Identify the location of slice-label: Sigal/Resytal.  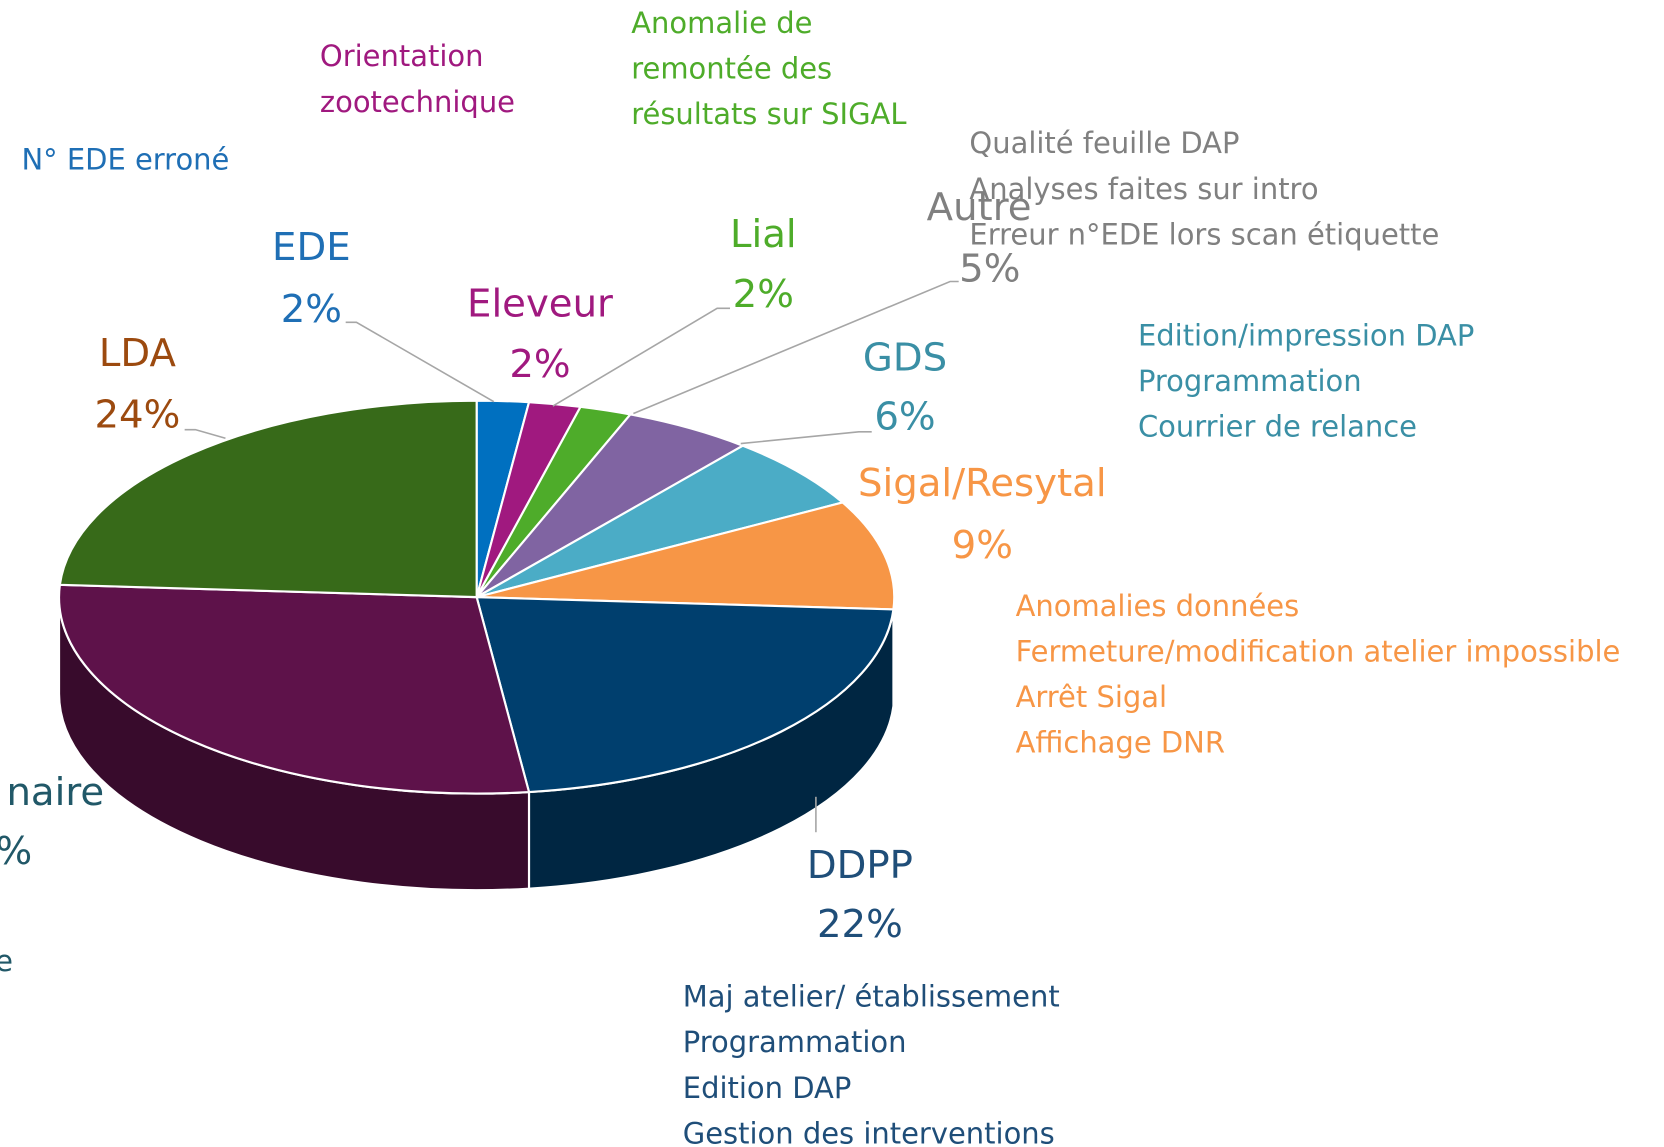
(982, 483).